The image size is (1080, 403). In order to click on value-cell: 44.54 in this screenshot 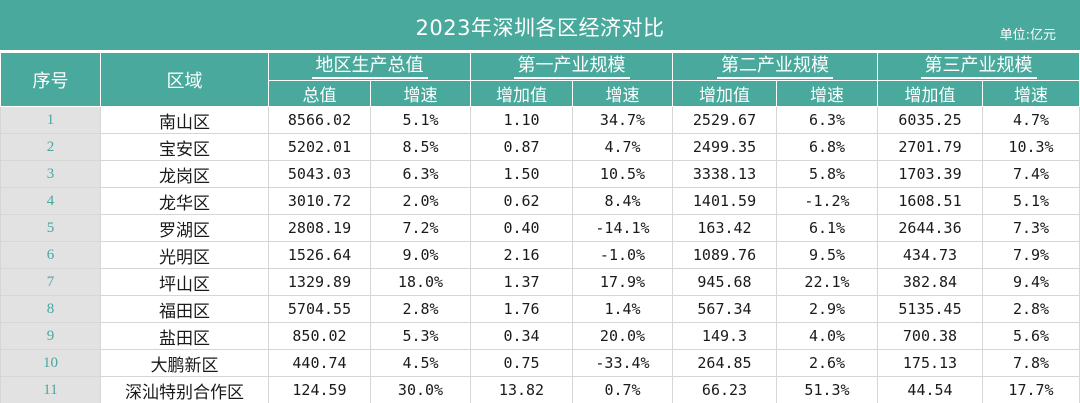, I will do `click(930, 389)`.